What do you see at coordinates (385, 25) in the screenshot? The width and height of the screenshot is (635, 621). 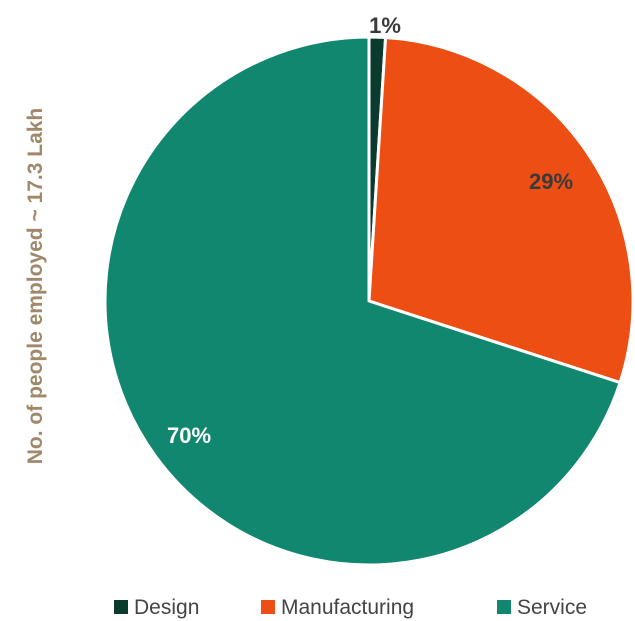 I see `data-label-design: 1%` at bounding box center [385, 25].